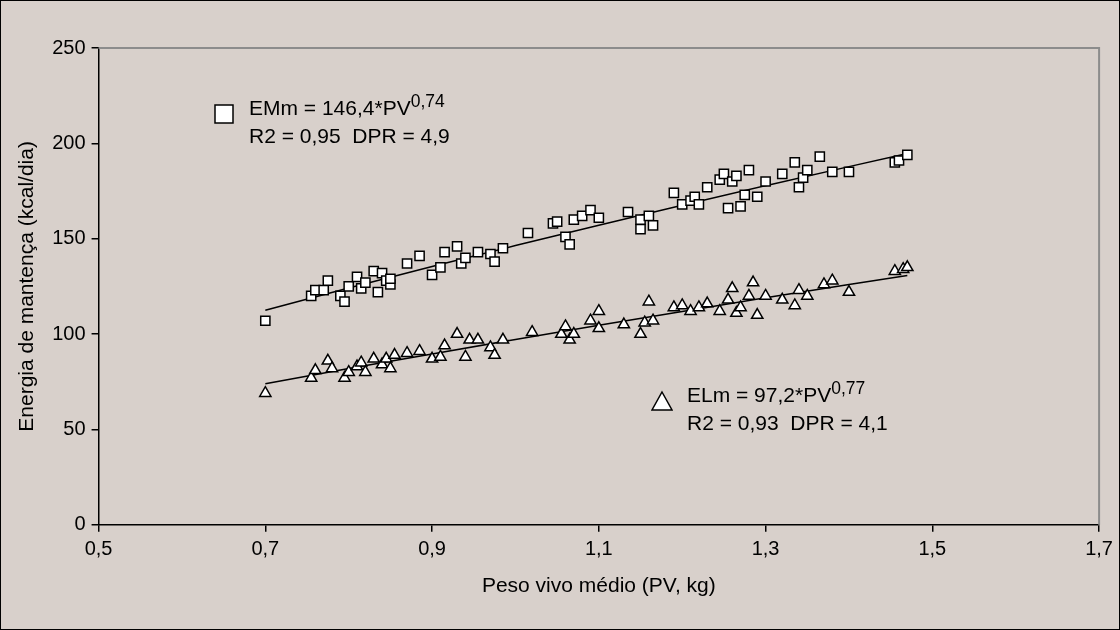 This screenshot has width=1120, height=630. Describe the element at coordinates (349, 136) in the screenshot. I see `annotation: R2 = 0,95 DPR = 4,9` at that location.